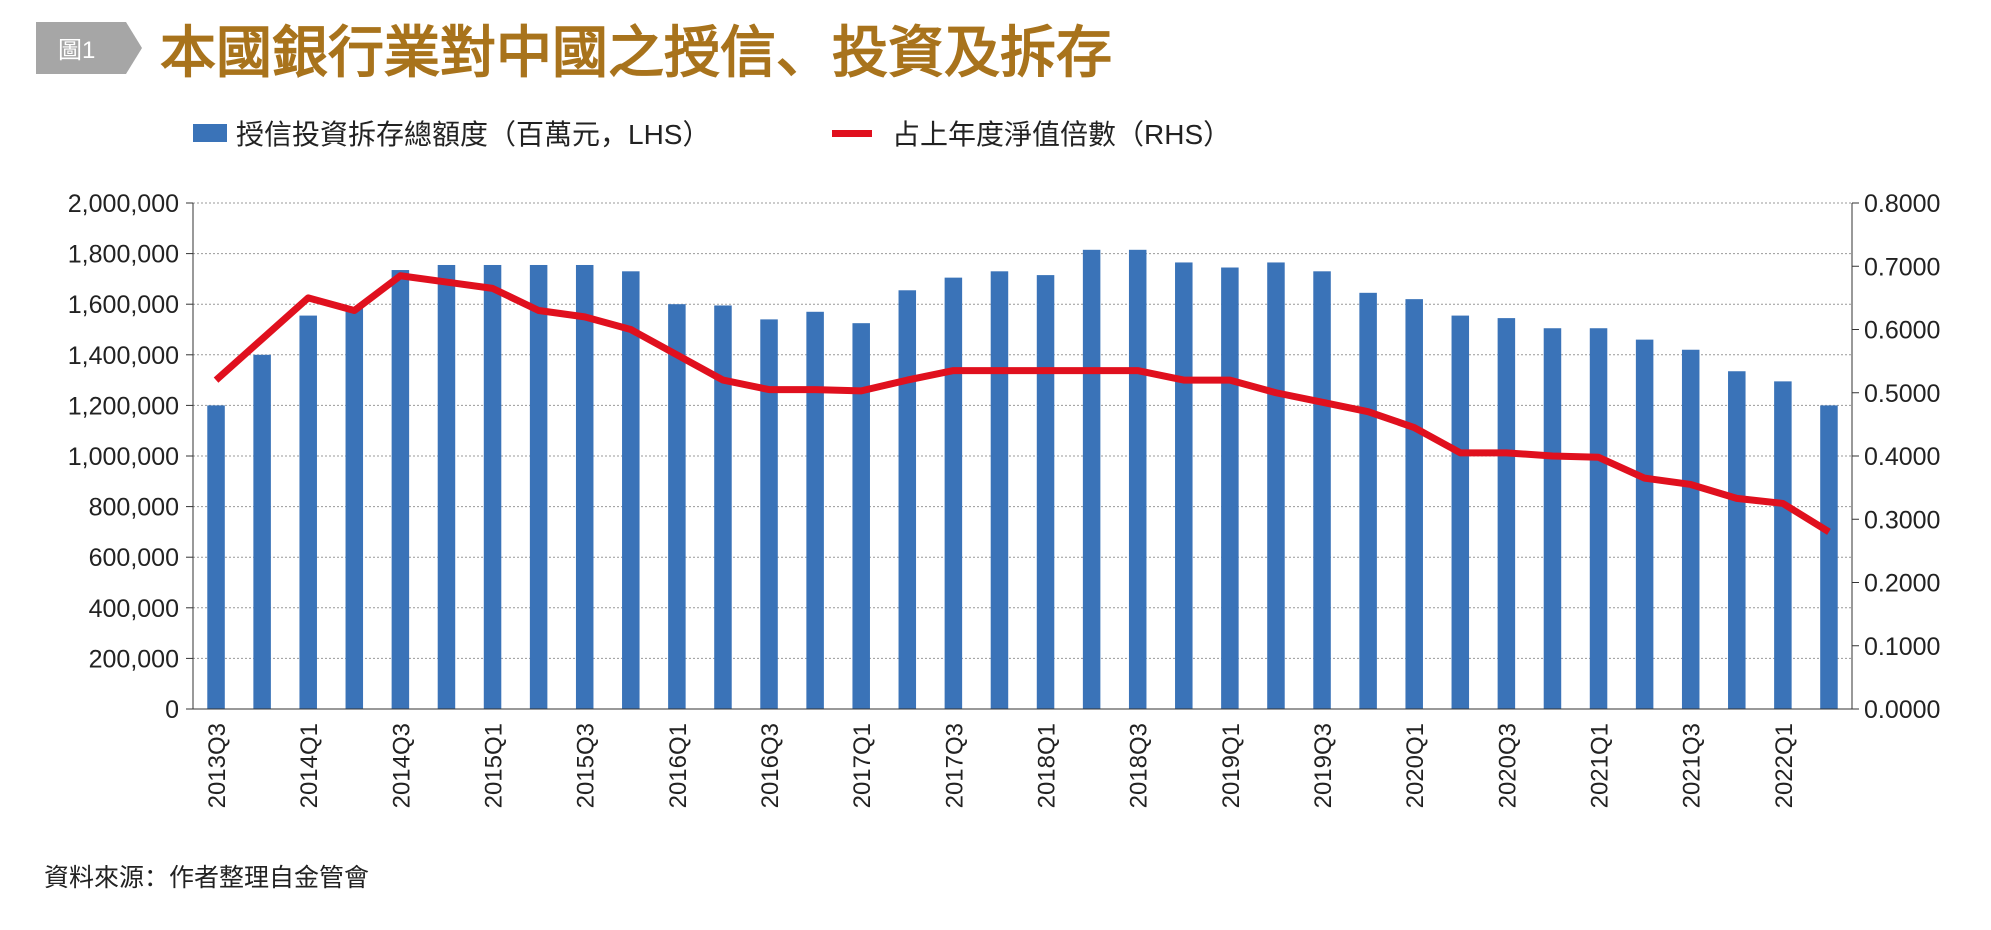 This screenshot has height=930, width=1991. What do you see at coordinates (769, 514) in the screenshot?
I see `bar-2016Q3` at bounding box center [769, 514].